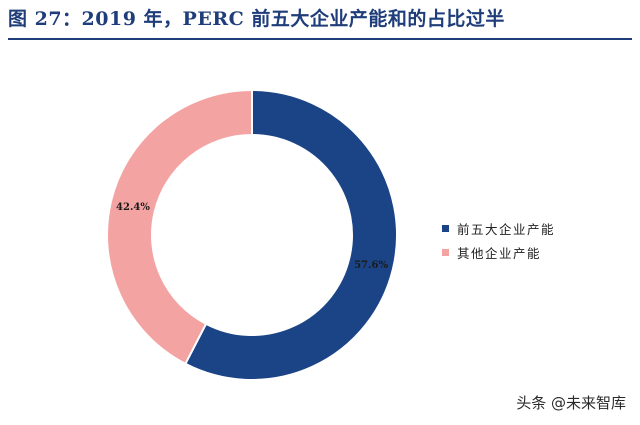 The width and height of the screenshot is (640, 425). I want to click on legend-label-other: 其他企业产能, so click(499, 253).